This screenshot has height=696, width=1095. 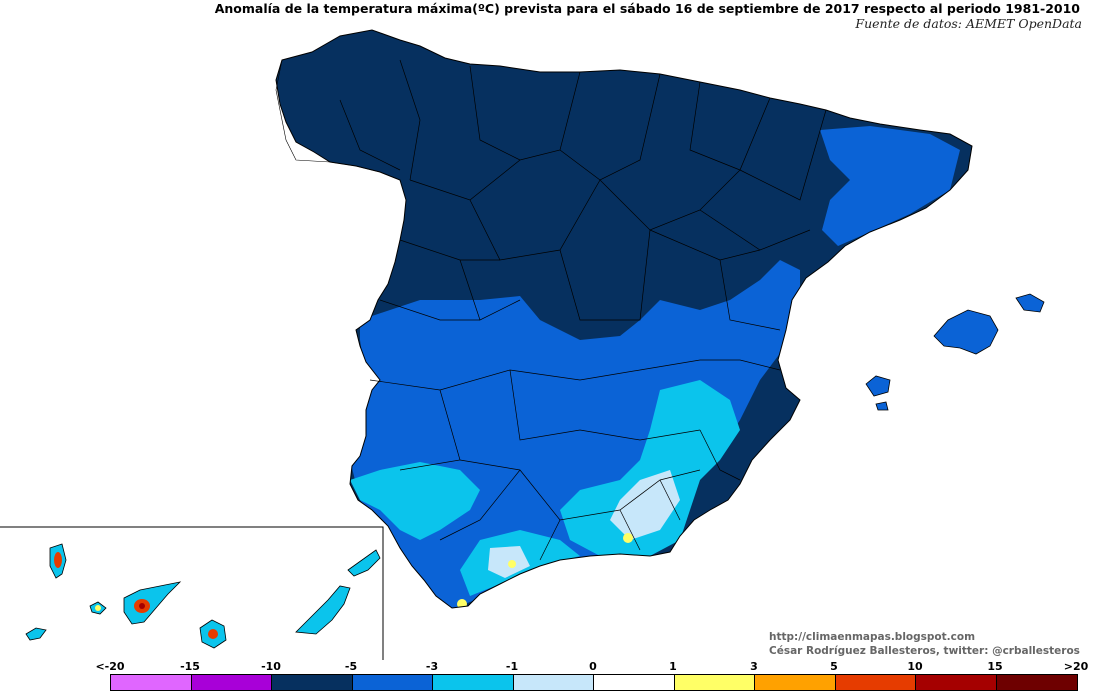 I want to click on balearic-islands, so click(x=955, y=352).